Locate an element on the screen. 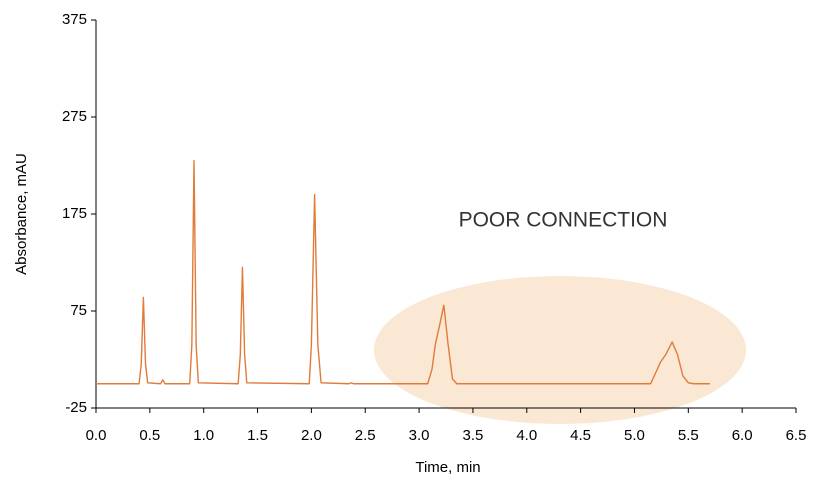 The width and height of the screenshot is (816, 481). x-axis-title: Time, min is located at coordinates (447, 467).